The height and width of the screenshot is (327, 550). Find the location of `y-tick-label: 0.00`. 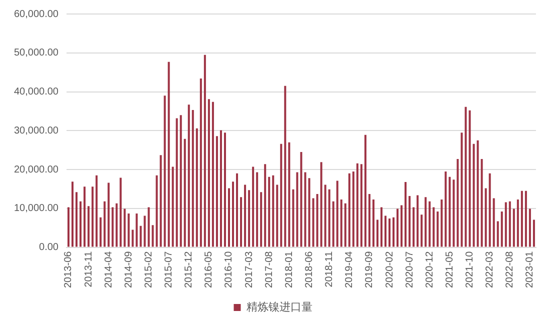

y-tick-label: 0.00 is located at coordinates (49, 248).